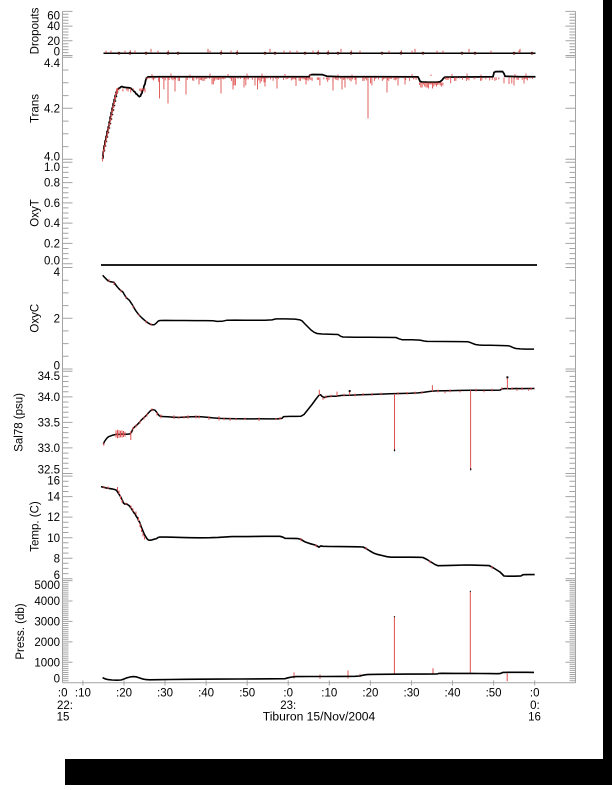 The width and height of the screenshot is (612, 790). What do you see at coordinates (49, 470) in the screenshot?
I see `svg-text: 32.5` at bounding box center [49, 470].